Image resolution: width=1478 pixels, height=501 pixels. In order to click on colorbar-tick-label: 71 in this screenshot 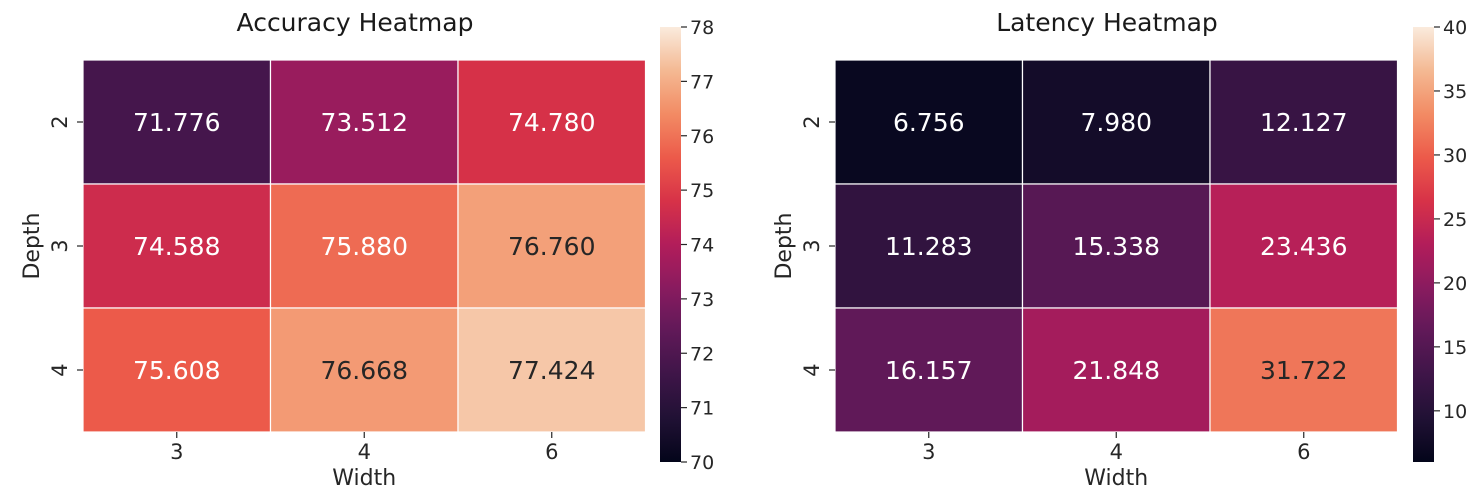, I will do `click(702, 409)`.